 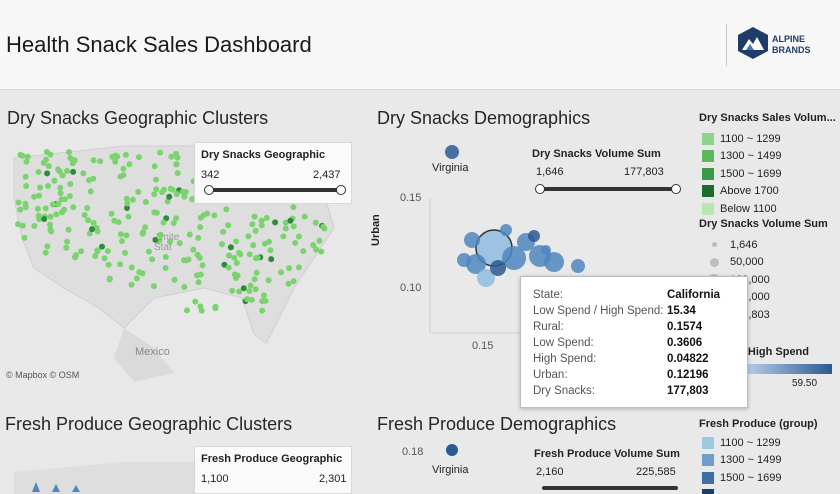 I want to click on fresh-group-legend-item: 1300 ~ 1499, so click(x=741, y=461).